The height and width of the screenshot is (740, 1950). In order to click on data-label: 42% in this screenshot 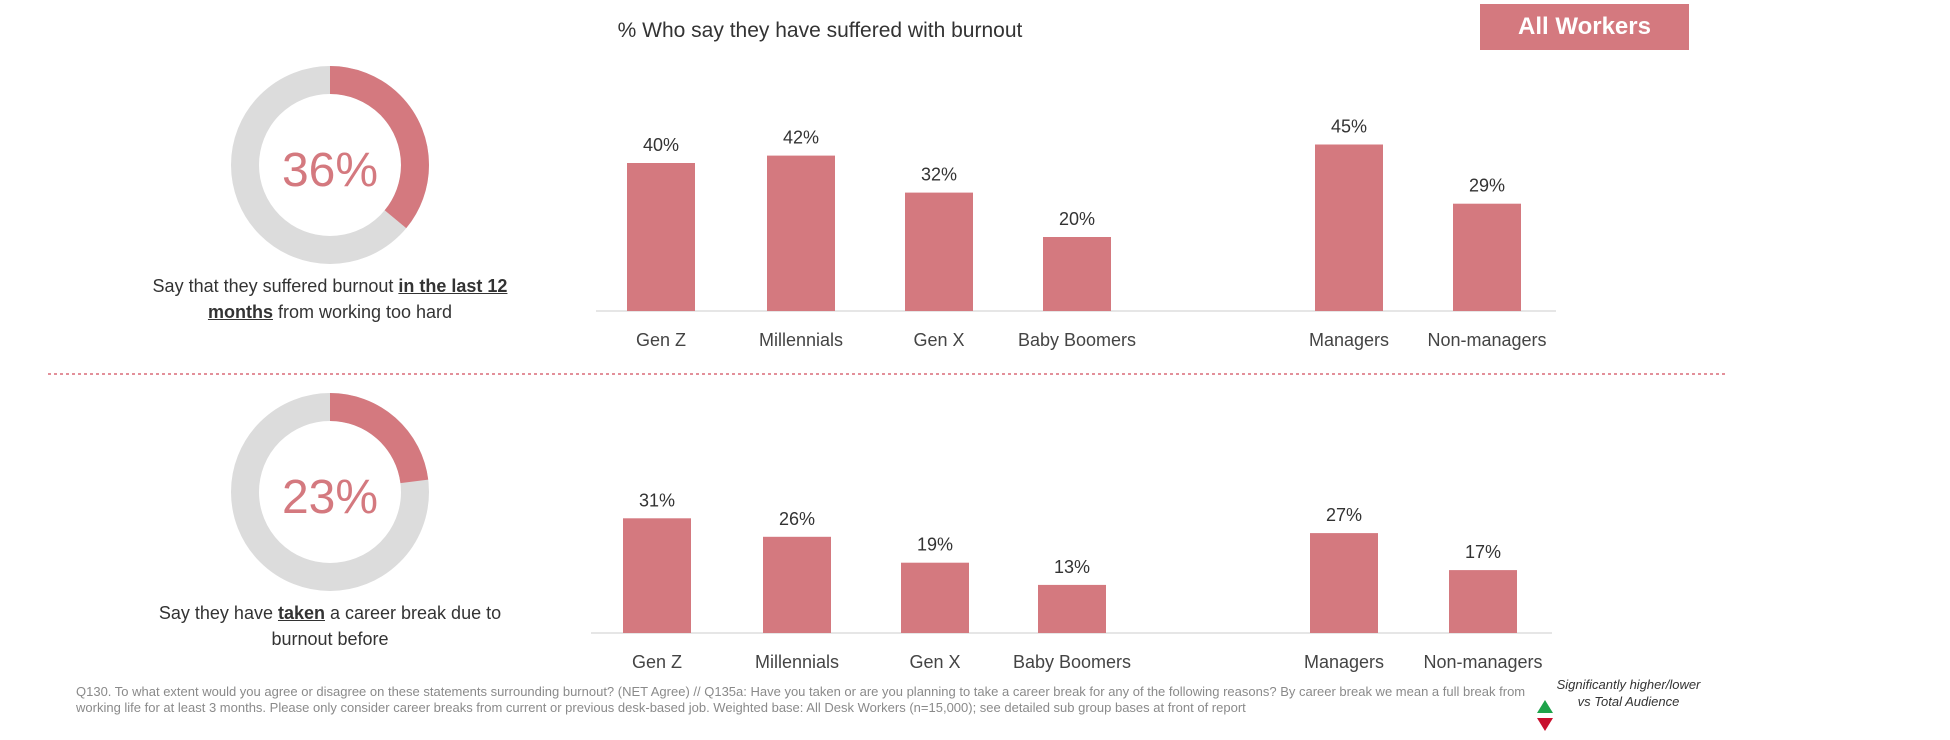, I will do `click(801, 138)`.